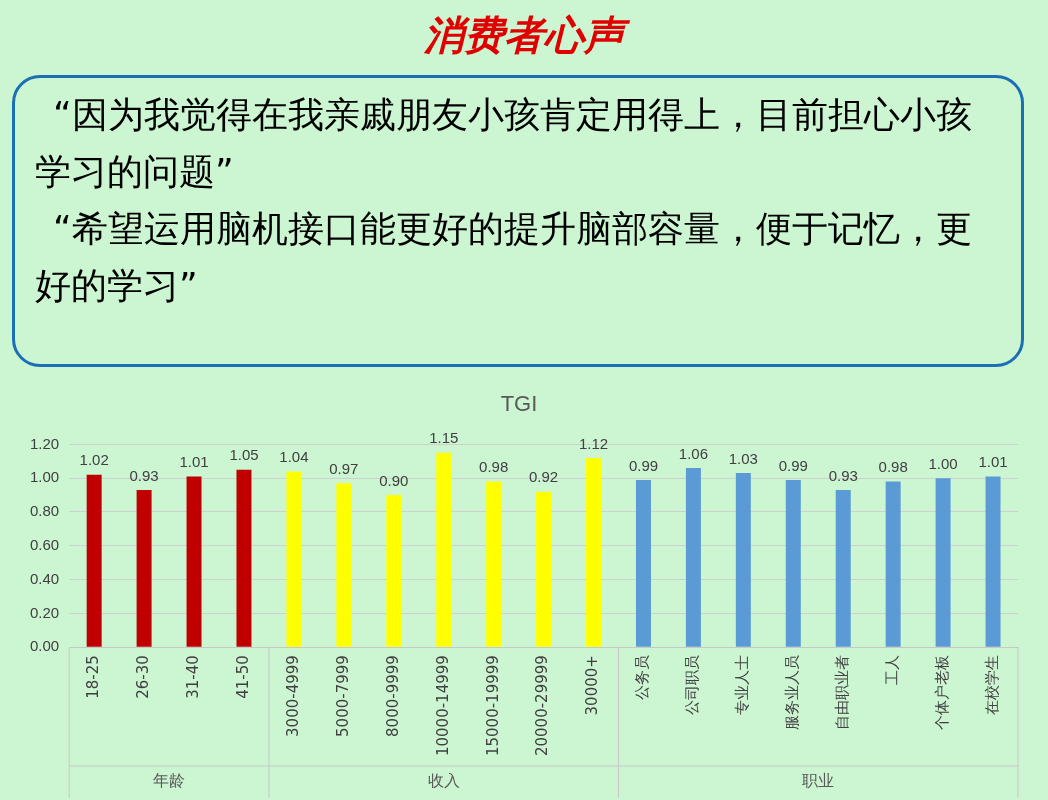 This screenshot has height=800, width=1048. I want to click on data-label: 1.03, so click(743, 458).